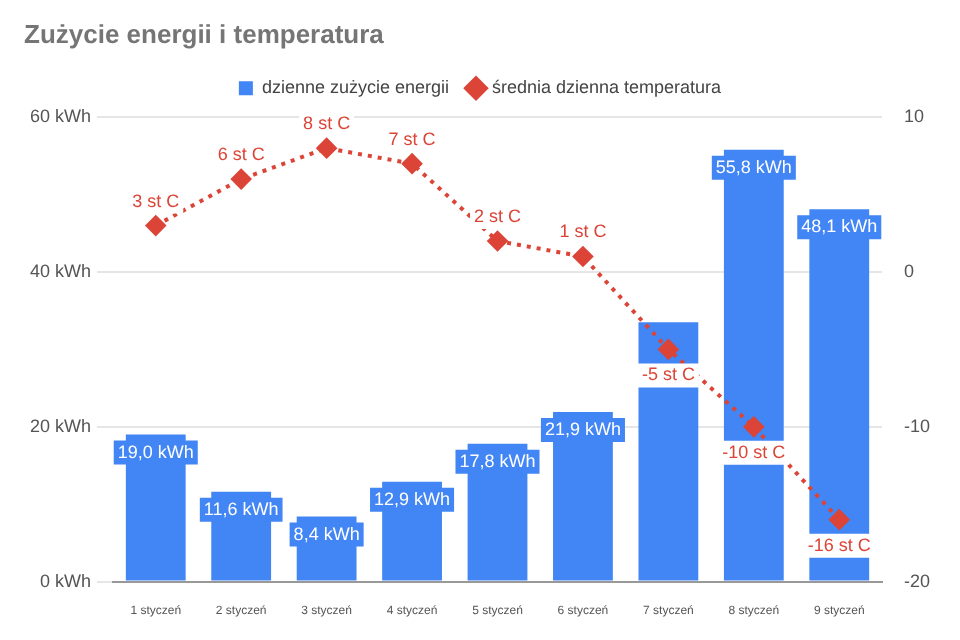 The width and height of the screenshot is (960, 640). I want to click on data-label: -16 st C, so click(839, 544).